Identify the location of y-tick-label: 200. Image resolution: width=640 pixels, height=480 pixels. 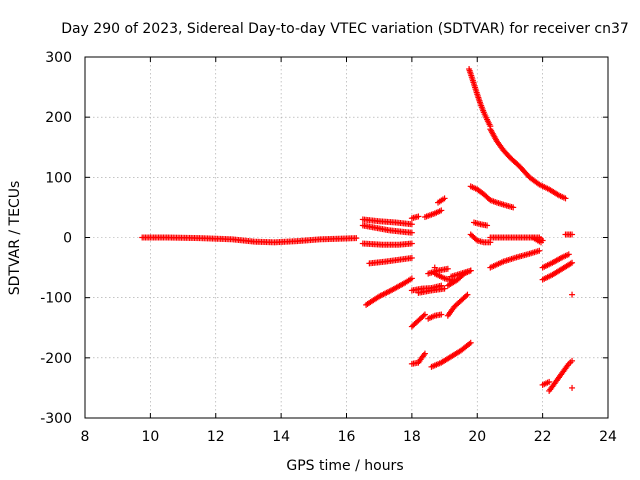
(58, 118).